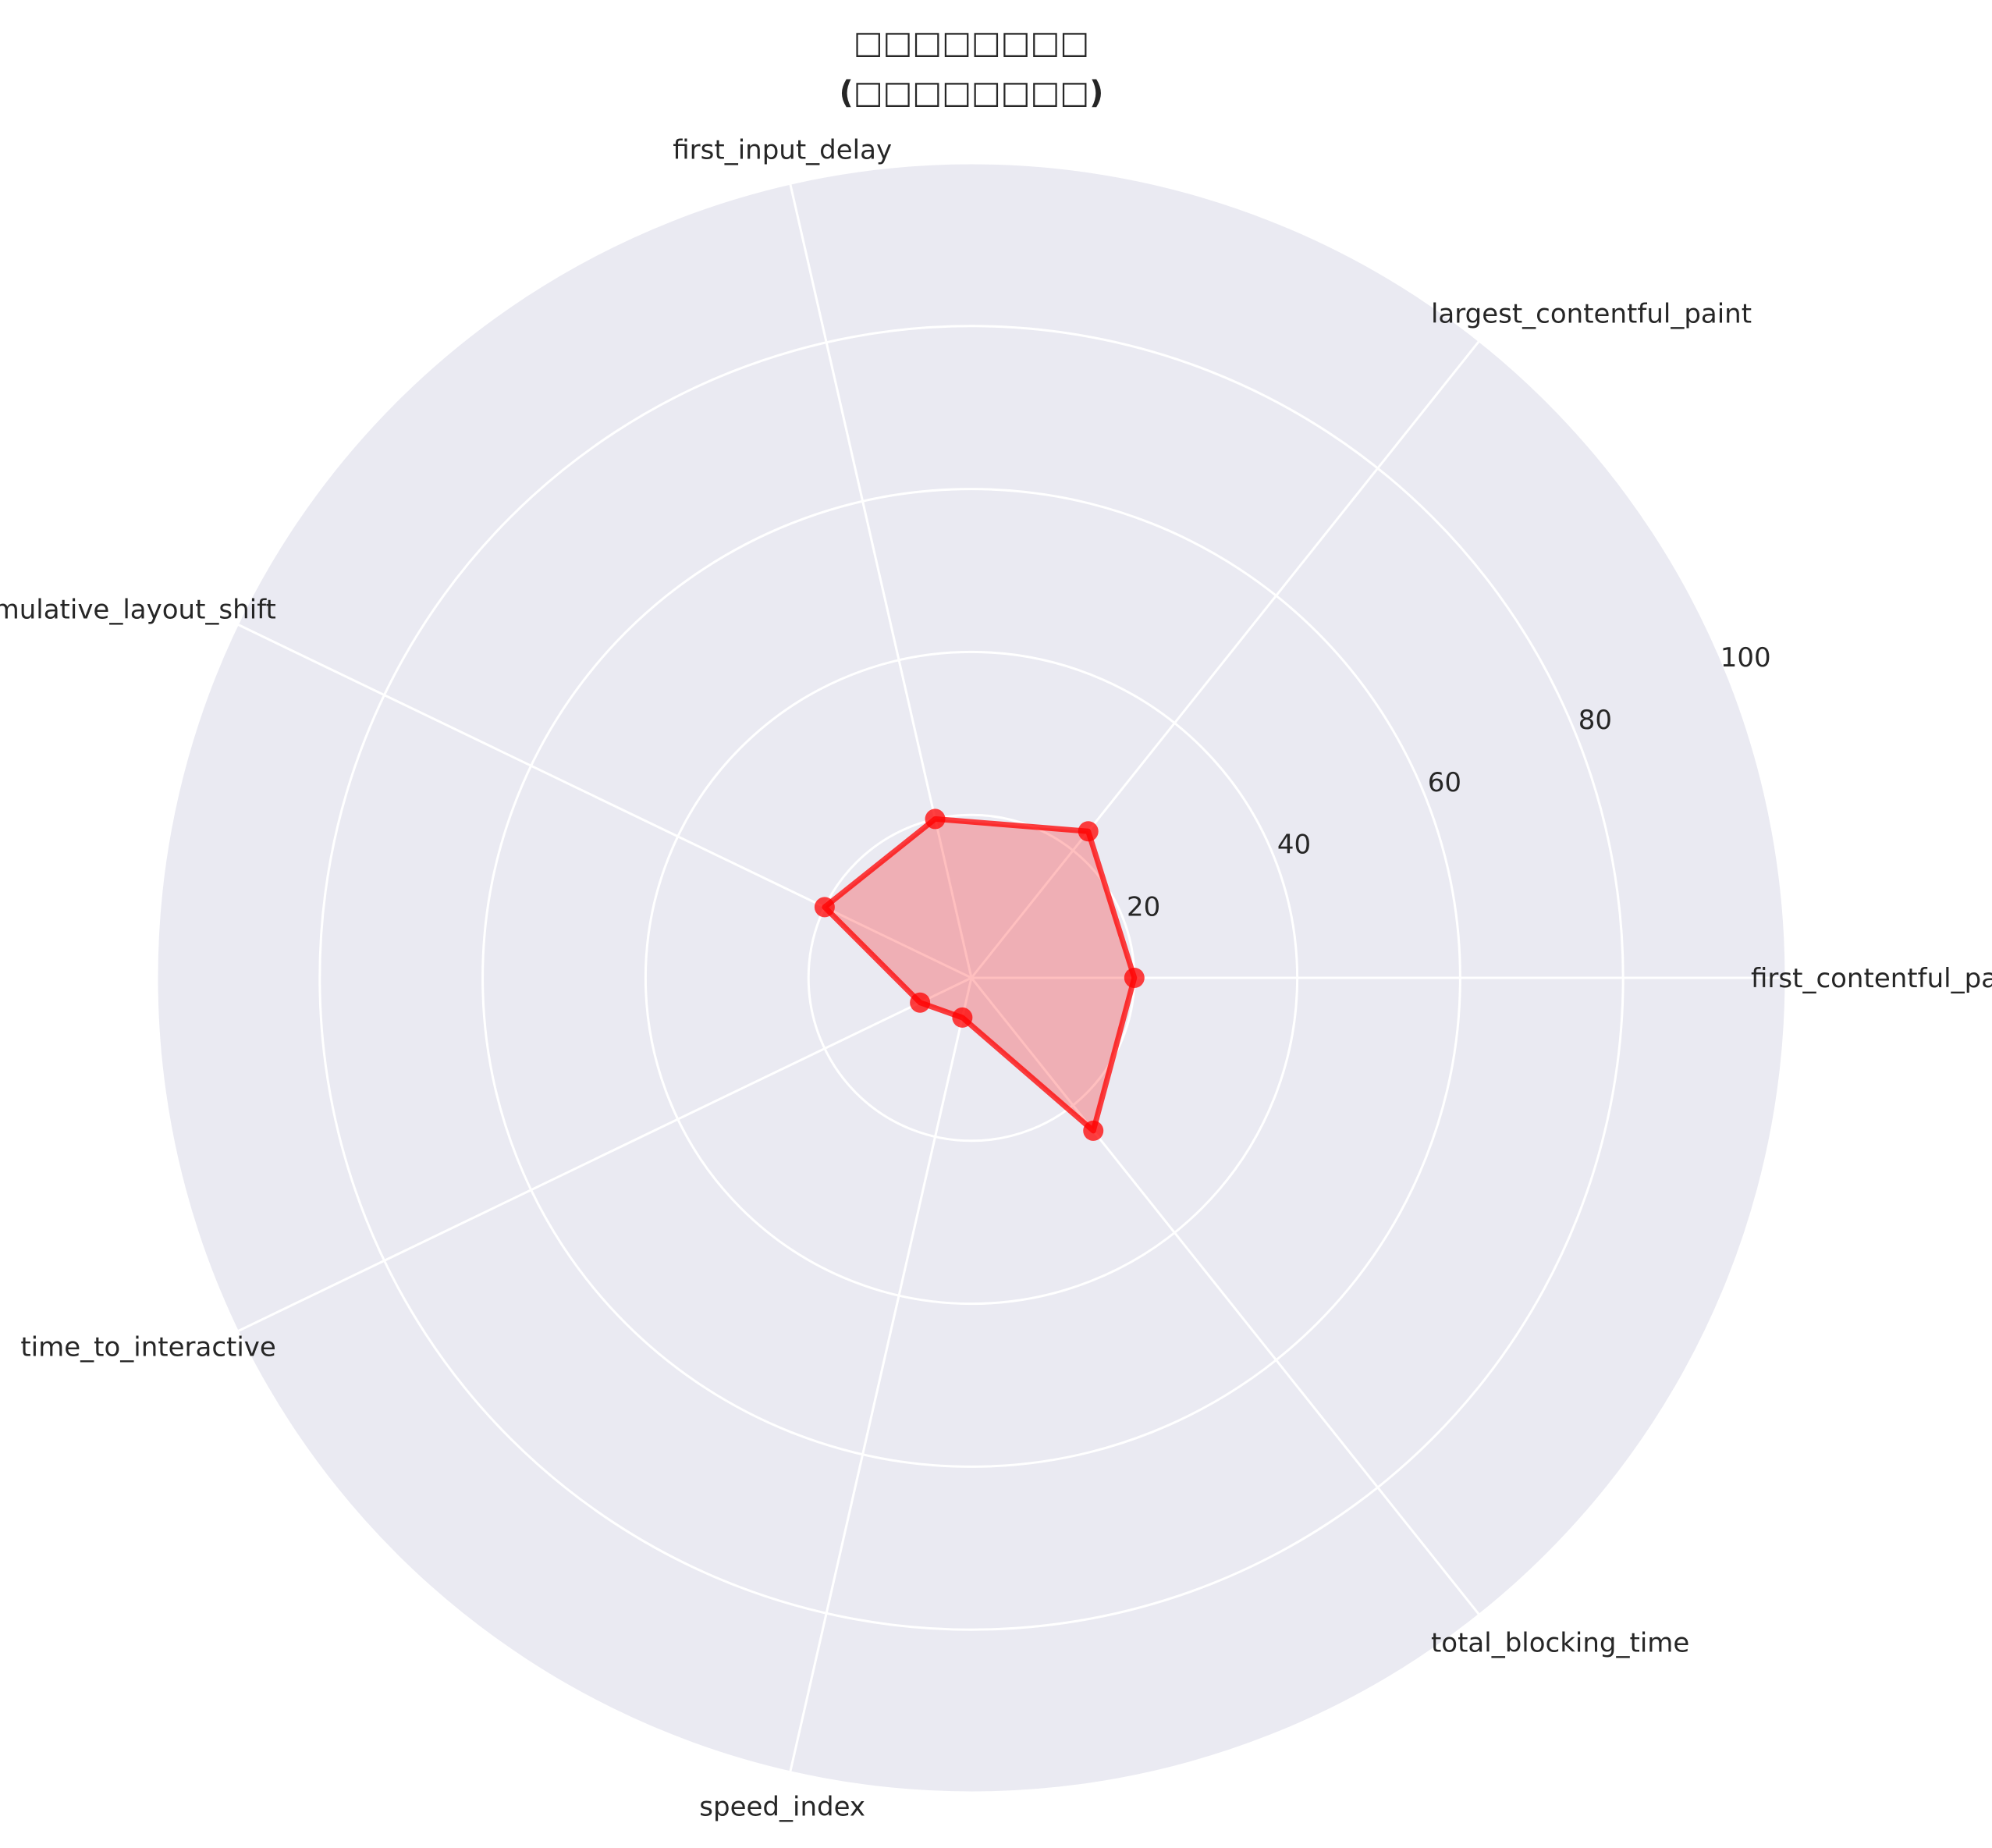  I want to click on spoke-first_input_delay, so click(881, 581).